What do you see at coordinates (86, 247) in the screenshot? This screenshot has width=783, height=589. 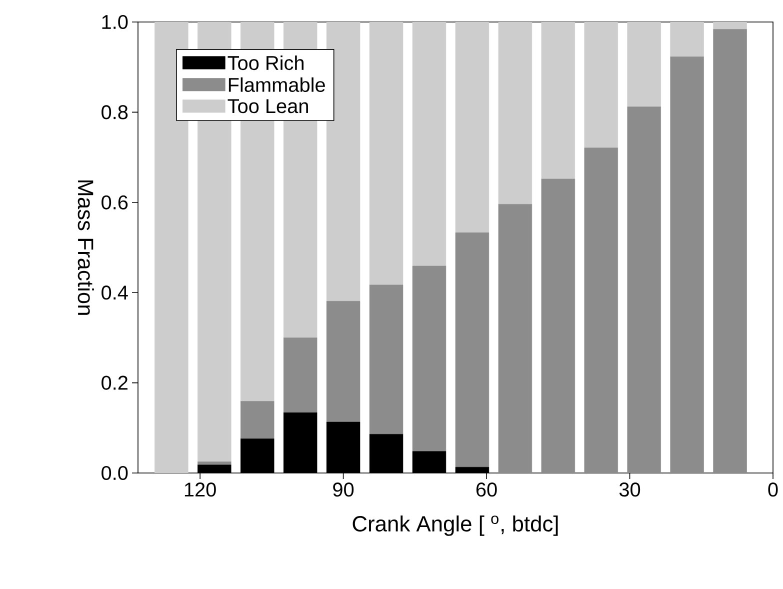 I see `y-axis-title: Mass Fraction` at bounding box center [86, 247].